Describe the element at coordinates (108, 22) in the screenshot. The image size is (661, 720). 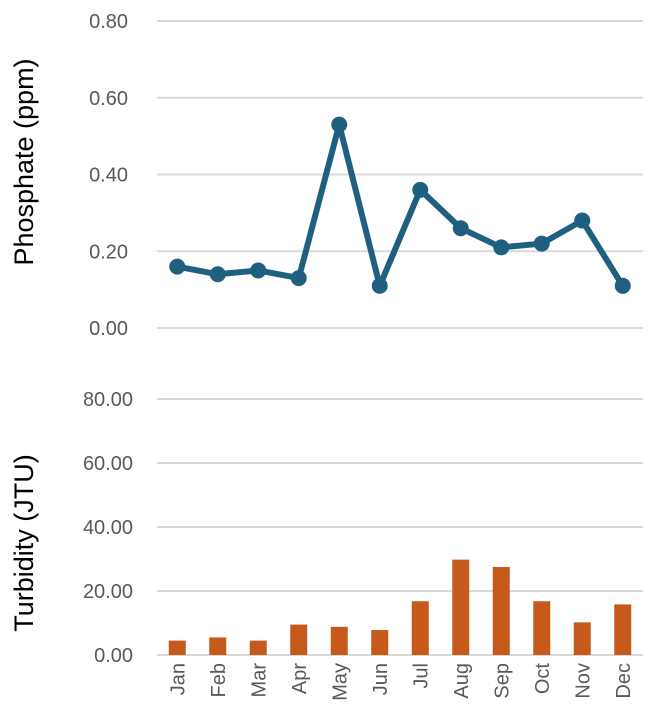
I see `phosphate-y-tick-label: 0.80` at that location.